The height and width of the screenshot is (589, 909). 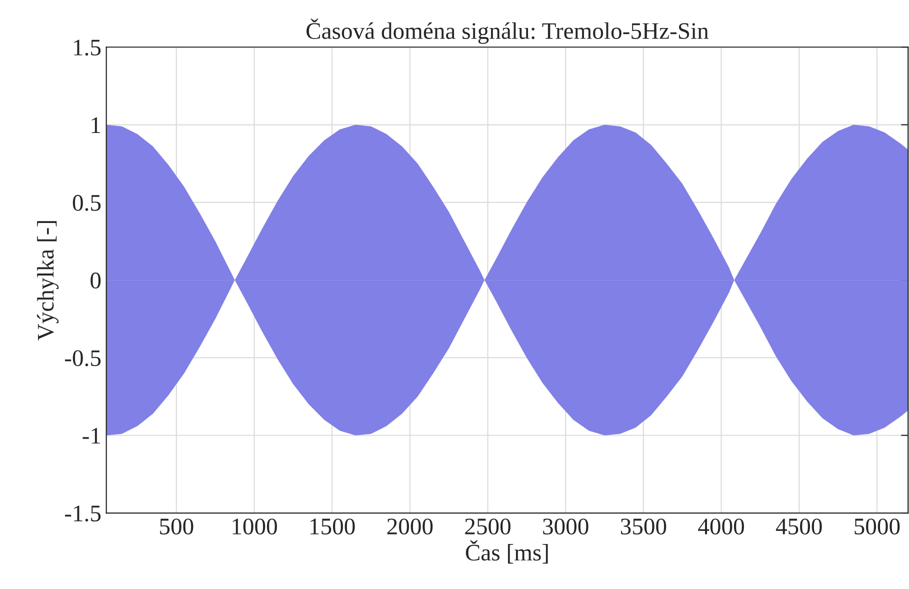 I want to click on x-tick-label: 3500, so click(x=643, y=526).